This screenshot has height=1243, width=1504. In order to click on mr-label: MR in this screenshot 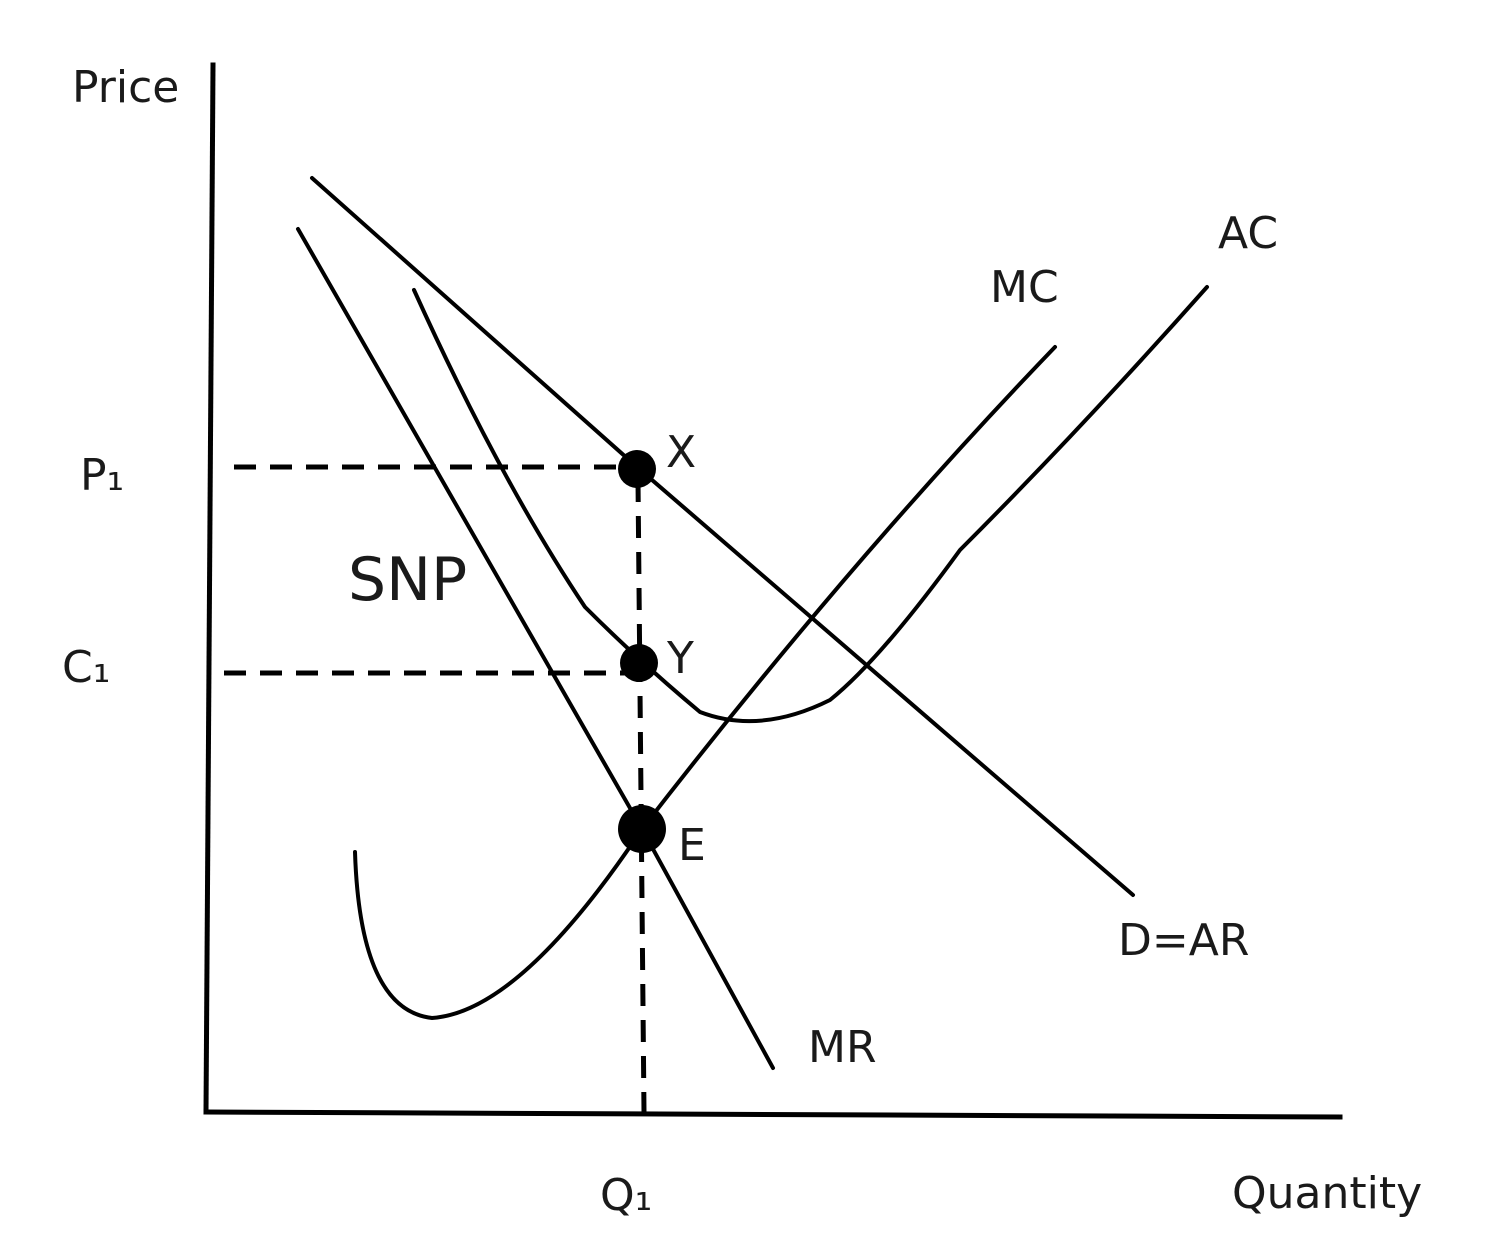, I will do `click(842, 1047)`.